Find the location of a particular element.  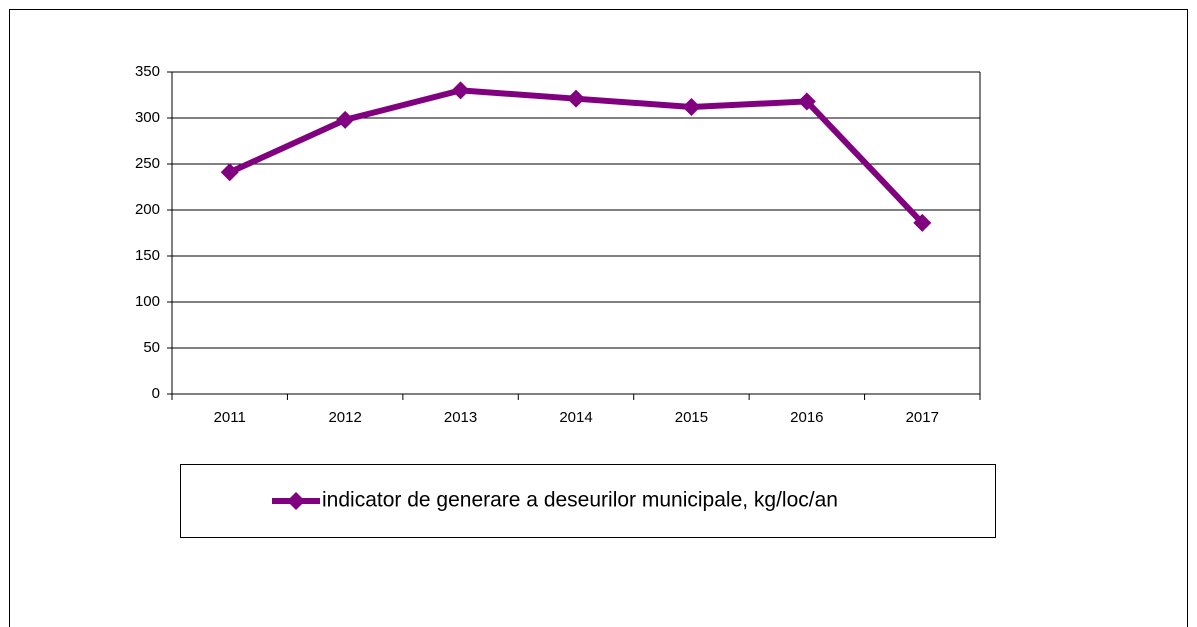

x-tick-label: 2017 is located at coordinates (922, 417).